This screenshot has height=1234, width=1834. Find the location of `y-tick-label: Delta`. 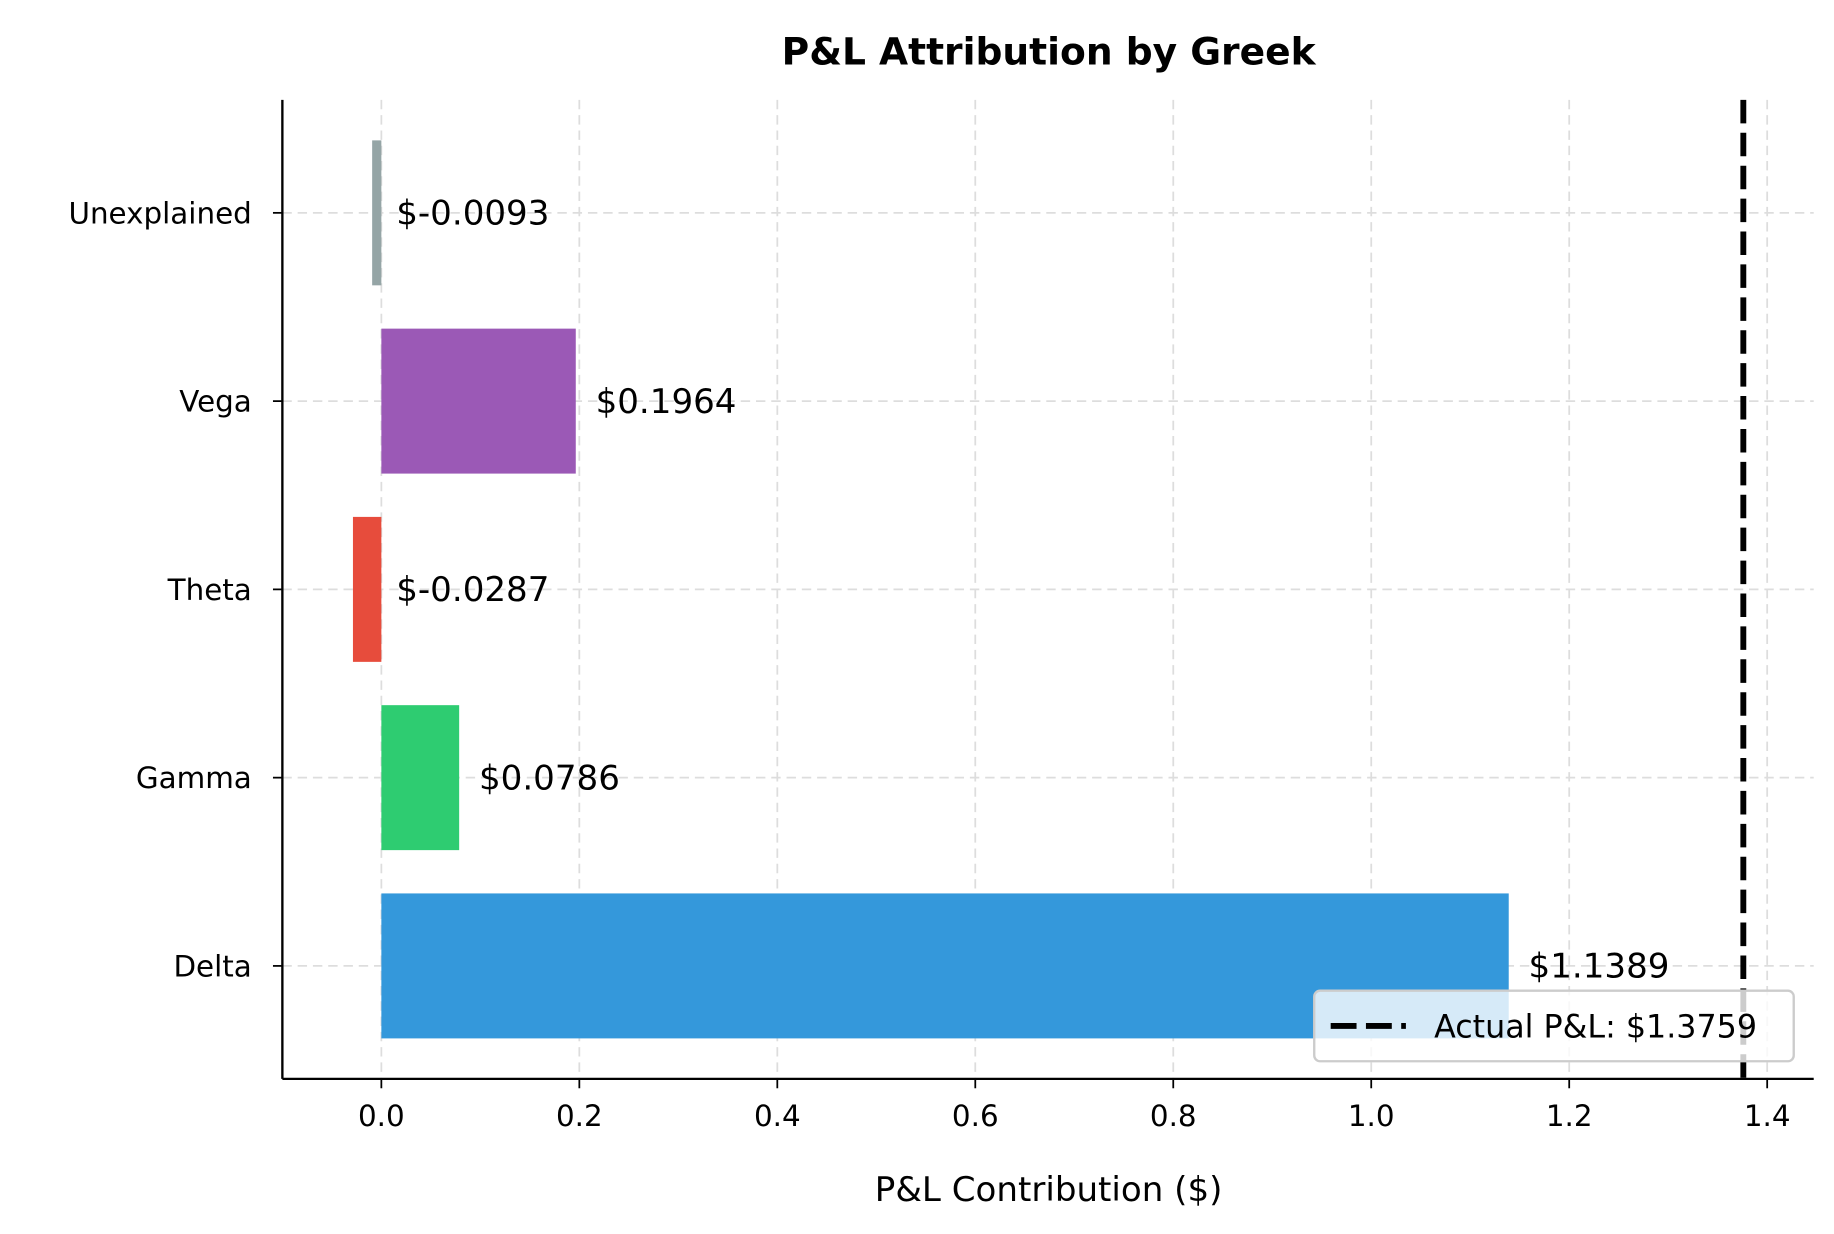

y-tick-label: Delta is located at coordinates (212, 966).